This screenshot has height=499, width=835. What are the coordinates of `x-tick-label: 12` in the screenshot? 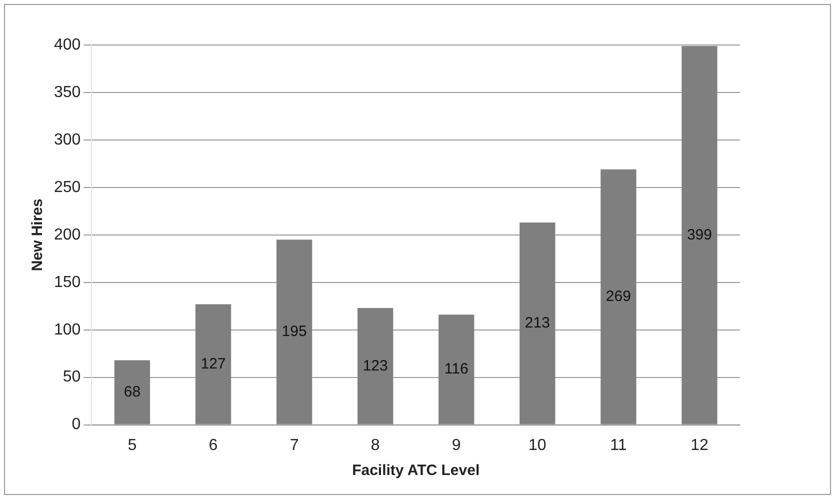 It's located at (699, 445).